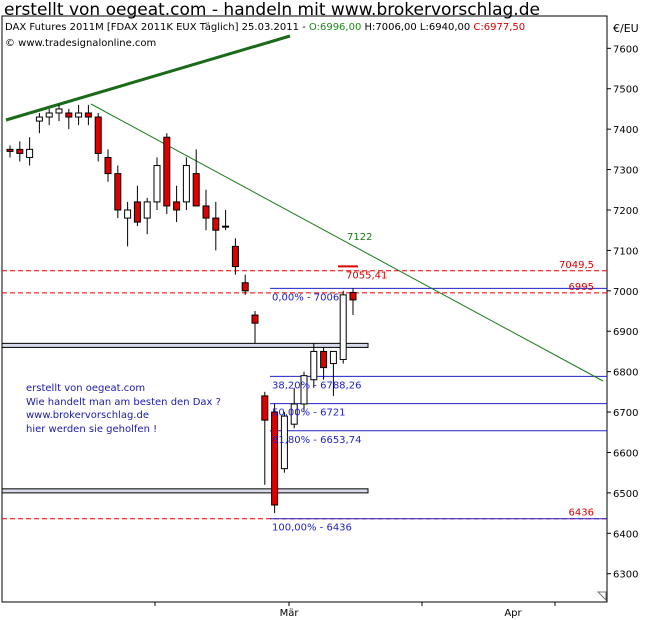 This screenshot has height=620, width=650. Describe the element at coordinates (359, 237) in the screenshot. I see `trendline-label: 7122` at that location.